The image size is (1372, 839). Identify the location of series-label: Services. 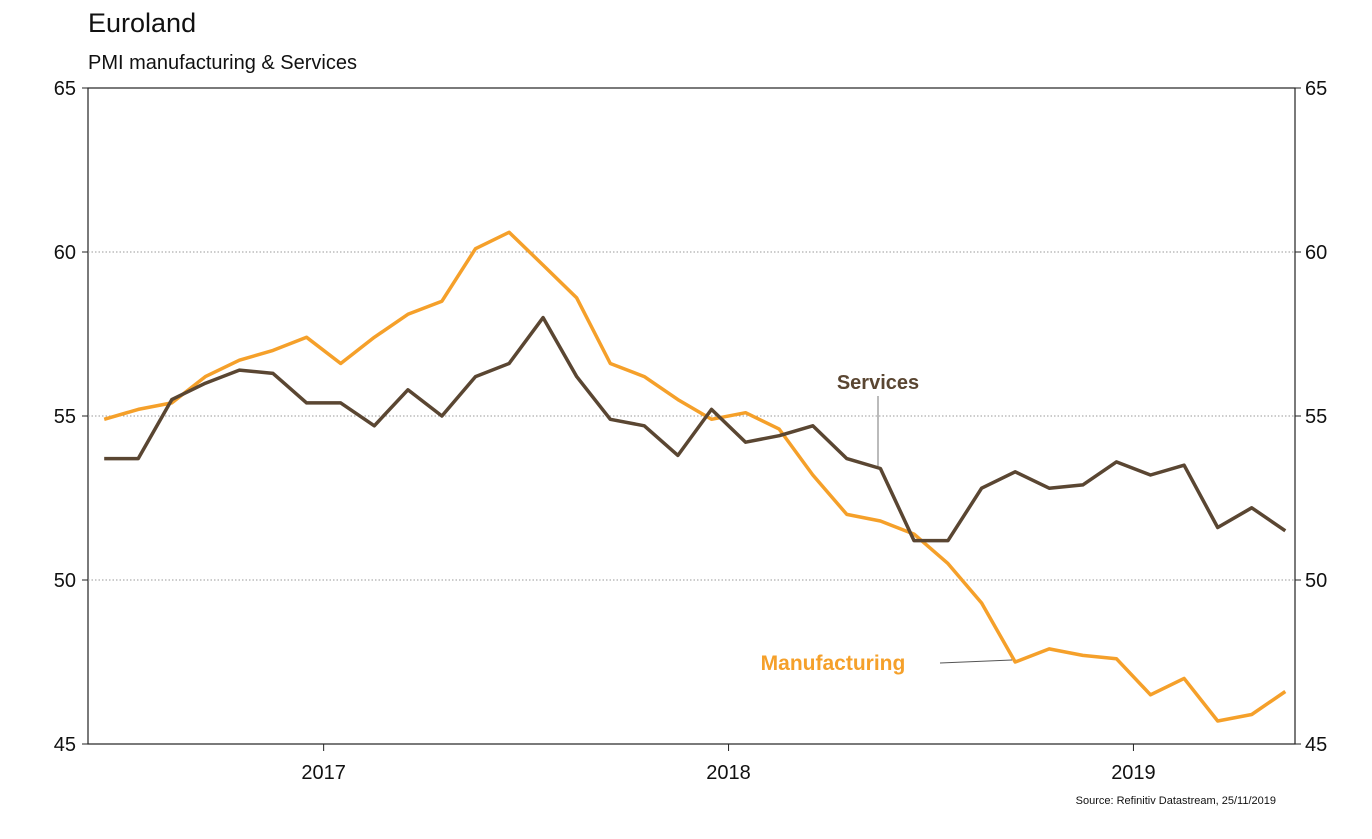
(878, 383).